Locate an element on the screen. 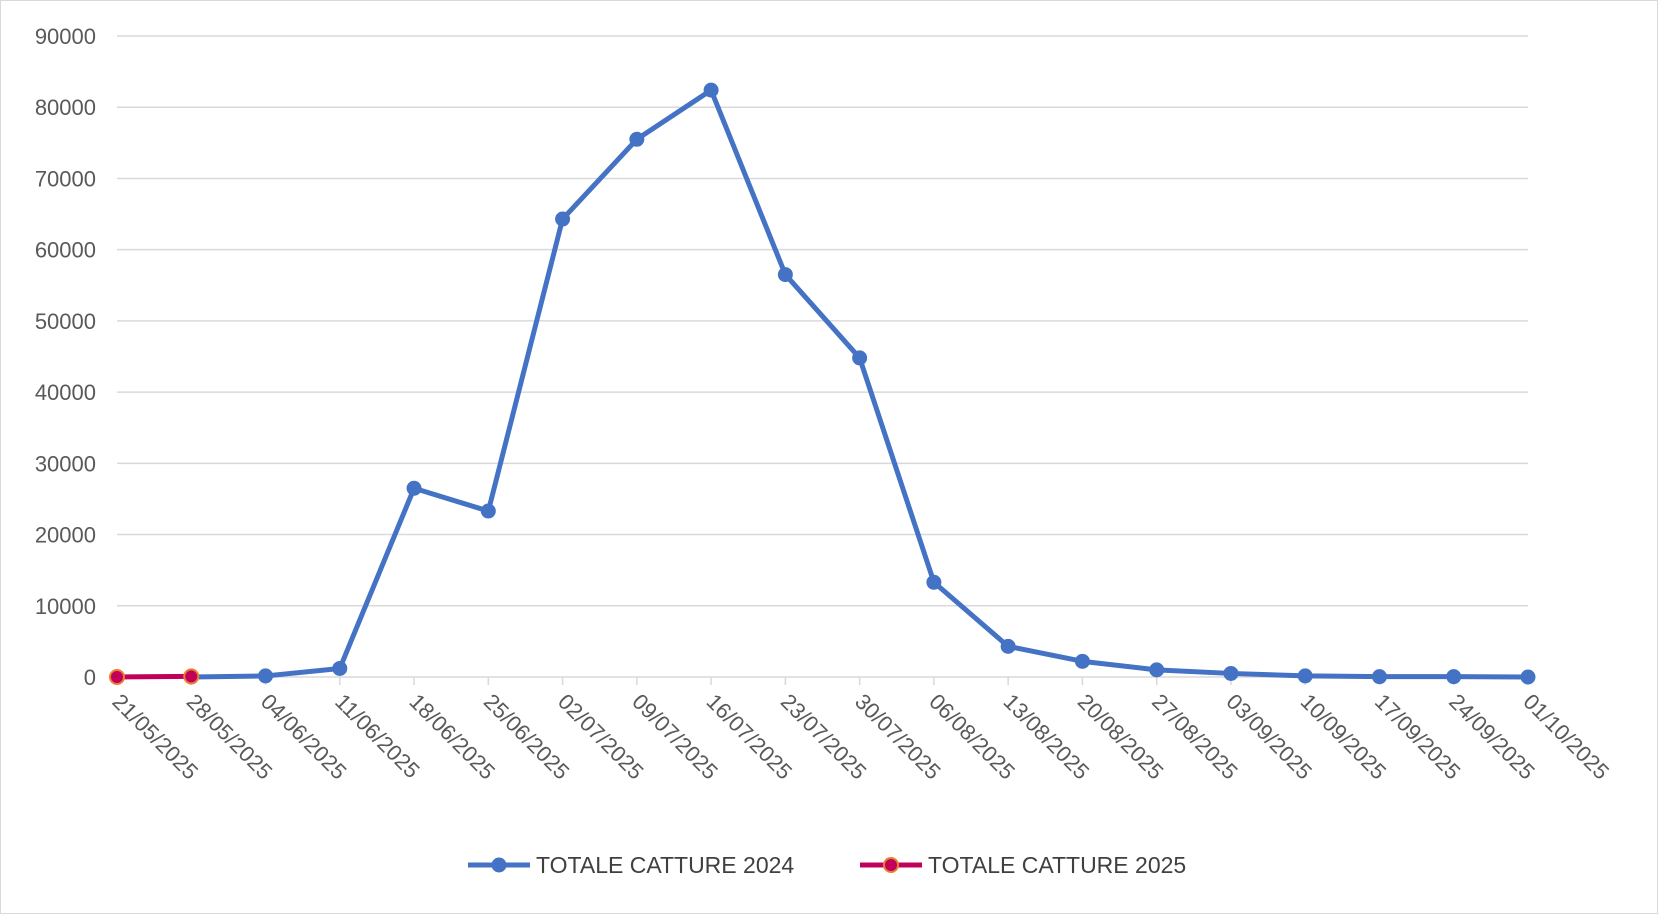 The image size is (1658, 914). series-line is located at coordinates (154, 676).